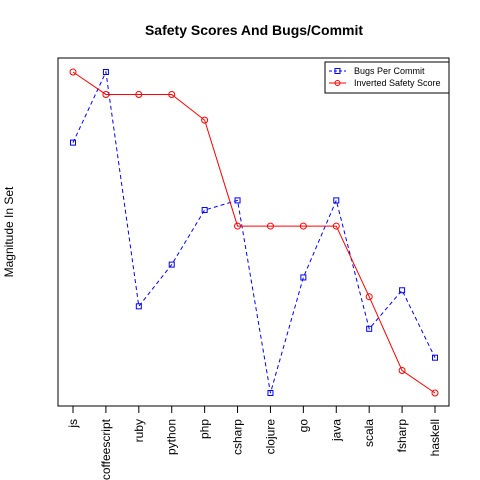 The width and height of the screenshot is (480, 480). What do you see at coordinates (389, 71) in the screenshot?
I see `legend-label-0: Bugs Per Commit` at bounding box center [389, 71].